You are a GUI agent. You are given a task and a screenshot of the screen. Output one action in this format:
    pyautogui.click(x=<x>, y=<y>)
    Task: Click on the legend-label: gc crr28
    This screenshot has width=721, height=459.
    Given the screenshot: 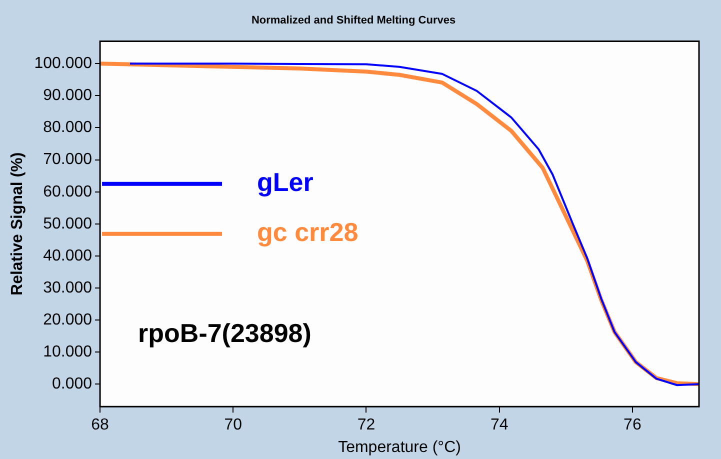 What is the action you would take?
    pyautogui.click(x=307, y=232)
    